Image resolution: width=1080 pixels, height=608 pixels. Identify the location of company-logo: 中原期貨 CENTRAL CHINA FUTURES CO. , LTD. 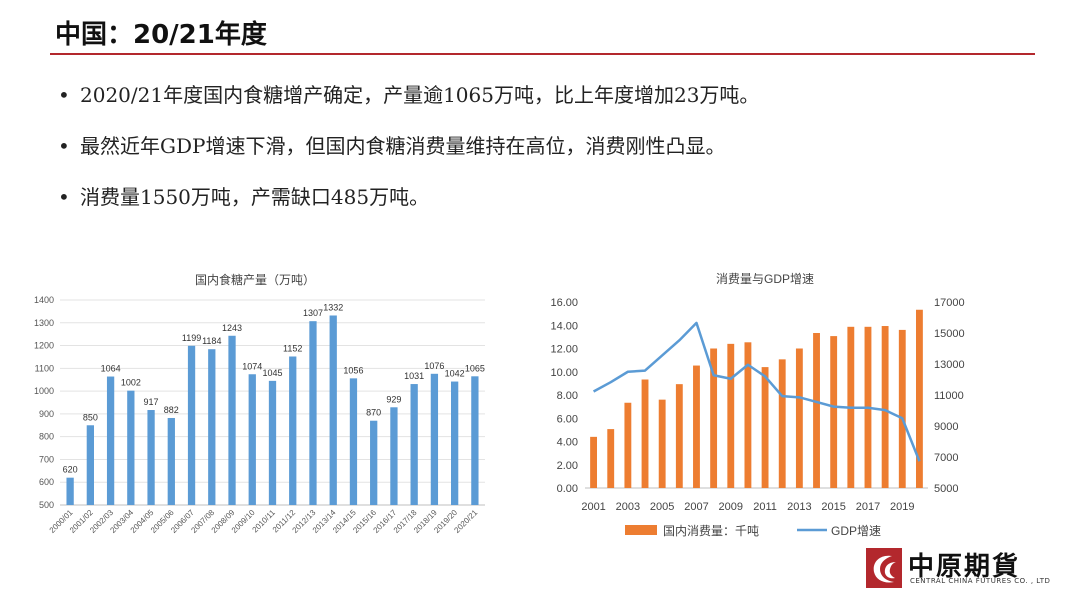
(958, 569).